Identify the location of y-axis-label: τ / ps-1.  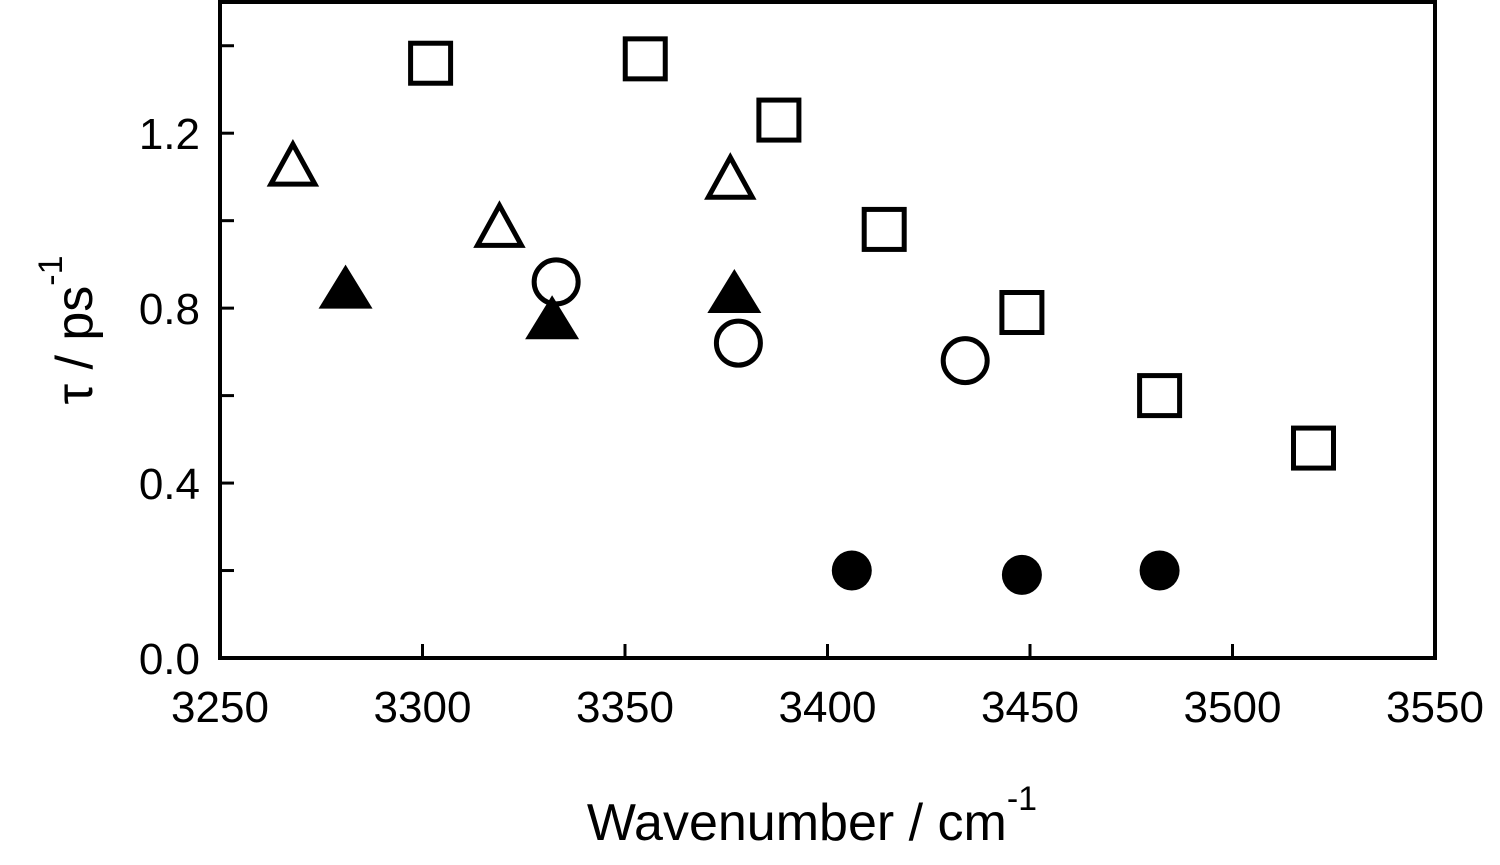
(68, 329).